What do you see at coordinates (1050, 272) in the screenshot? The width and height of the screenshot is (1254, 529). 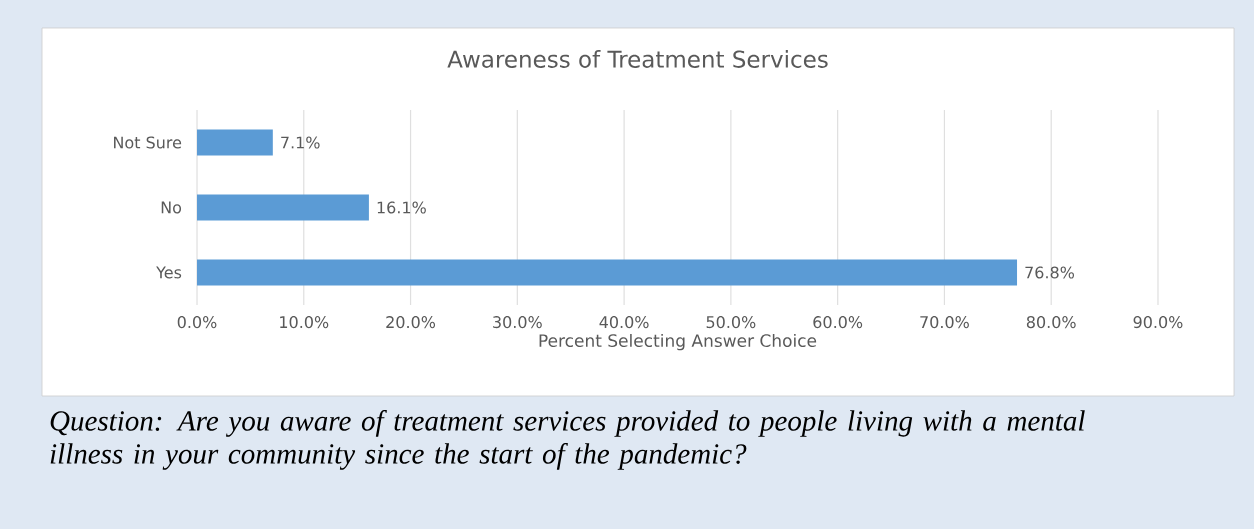 I see `data-label: 76.8%` at bounding box center [1050, 272].